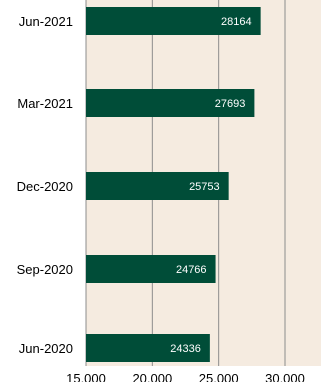 This screenshot has width=321, height=382. I want to click on y-tick-label: Mar-2021, so click(45, 103).